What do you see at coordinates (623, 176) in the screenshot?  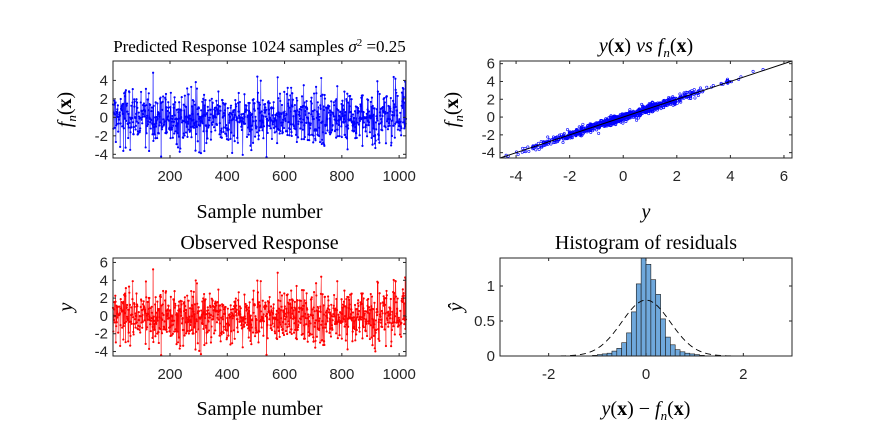 I see `p2-xtick-label: 0` at bounding box center [623, 176].